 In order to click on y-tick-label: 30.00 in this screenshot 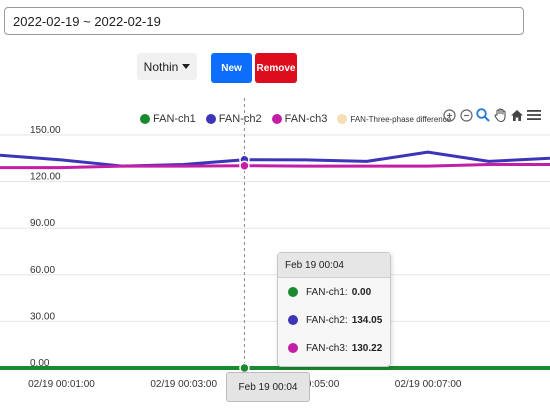, I will do `click(42, 316)`.